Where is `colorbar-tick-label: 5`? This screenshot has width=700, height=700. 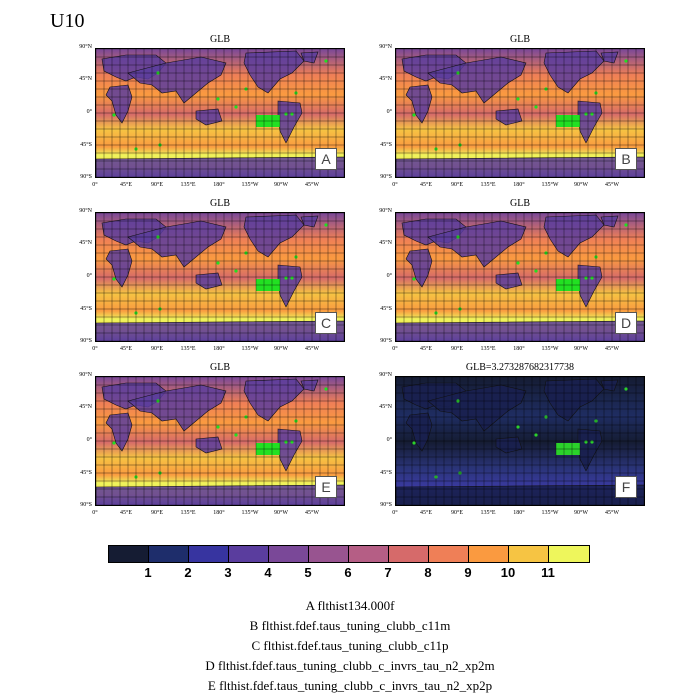 colorbar-tick-label: 5 is located at coordinates (308, 572).